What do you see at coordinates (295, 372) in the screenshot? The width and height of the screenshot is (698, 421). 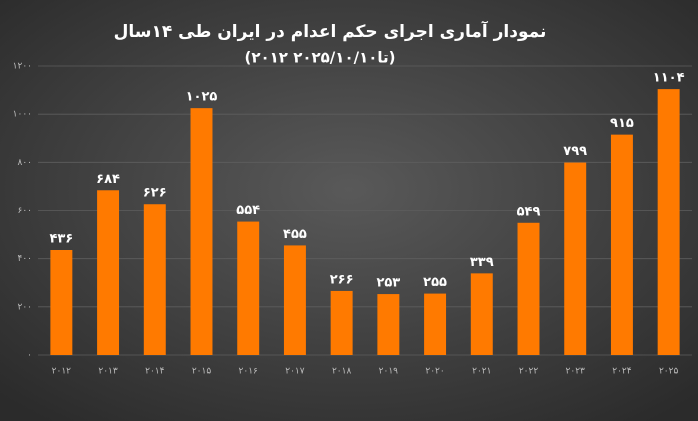 I see `x-tick-label: ۲۰۱۷` at bounding box center [295, 372].